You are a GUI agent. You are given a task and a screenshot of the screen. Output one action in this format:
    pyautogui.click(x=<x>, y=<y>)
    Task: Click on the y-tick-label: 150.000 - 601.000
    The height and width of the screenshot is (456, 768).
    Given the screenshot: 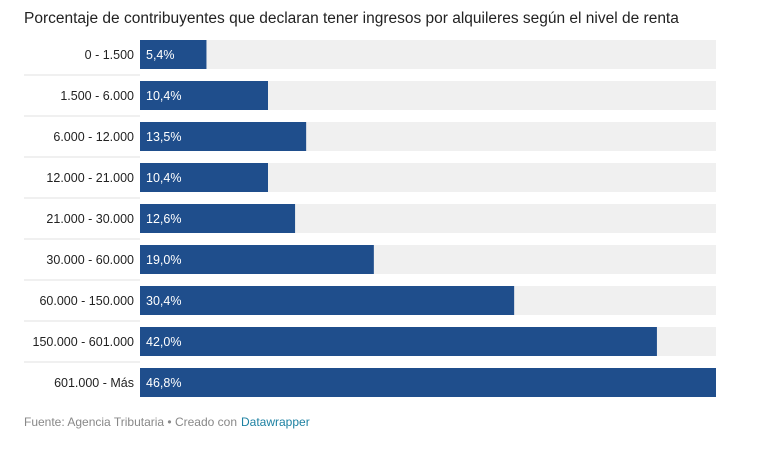 What is the action you would take?
    pyautogui.click(x=84, y=342)
    